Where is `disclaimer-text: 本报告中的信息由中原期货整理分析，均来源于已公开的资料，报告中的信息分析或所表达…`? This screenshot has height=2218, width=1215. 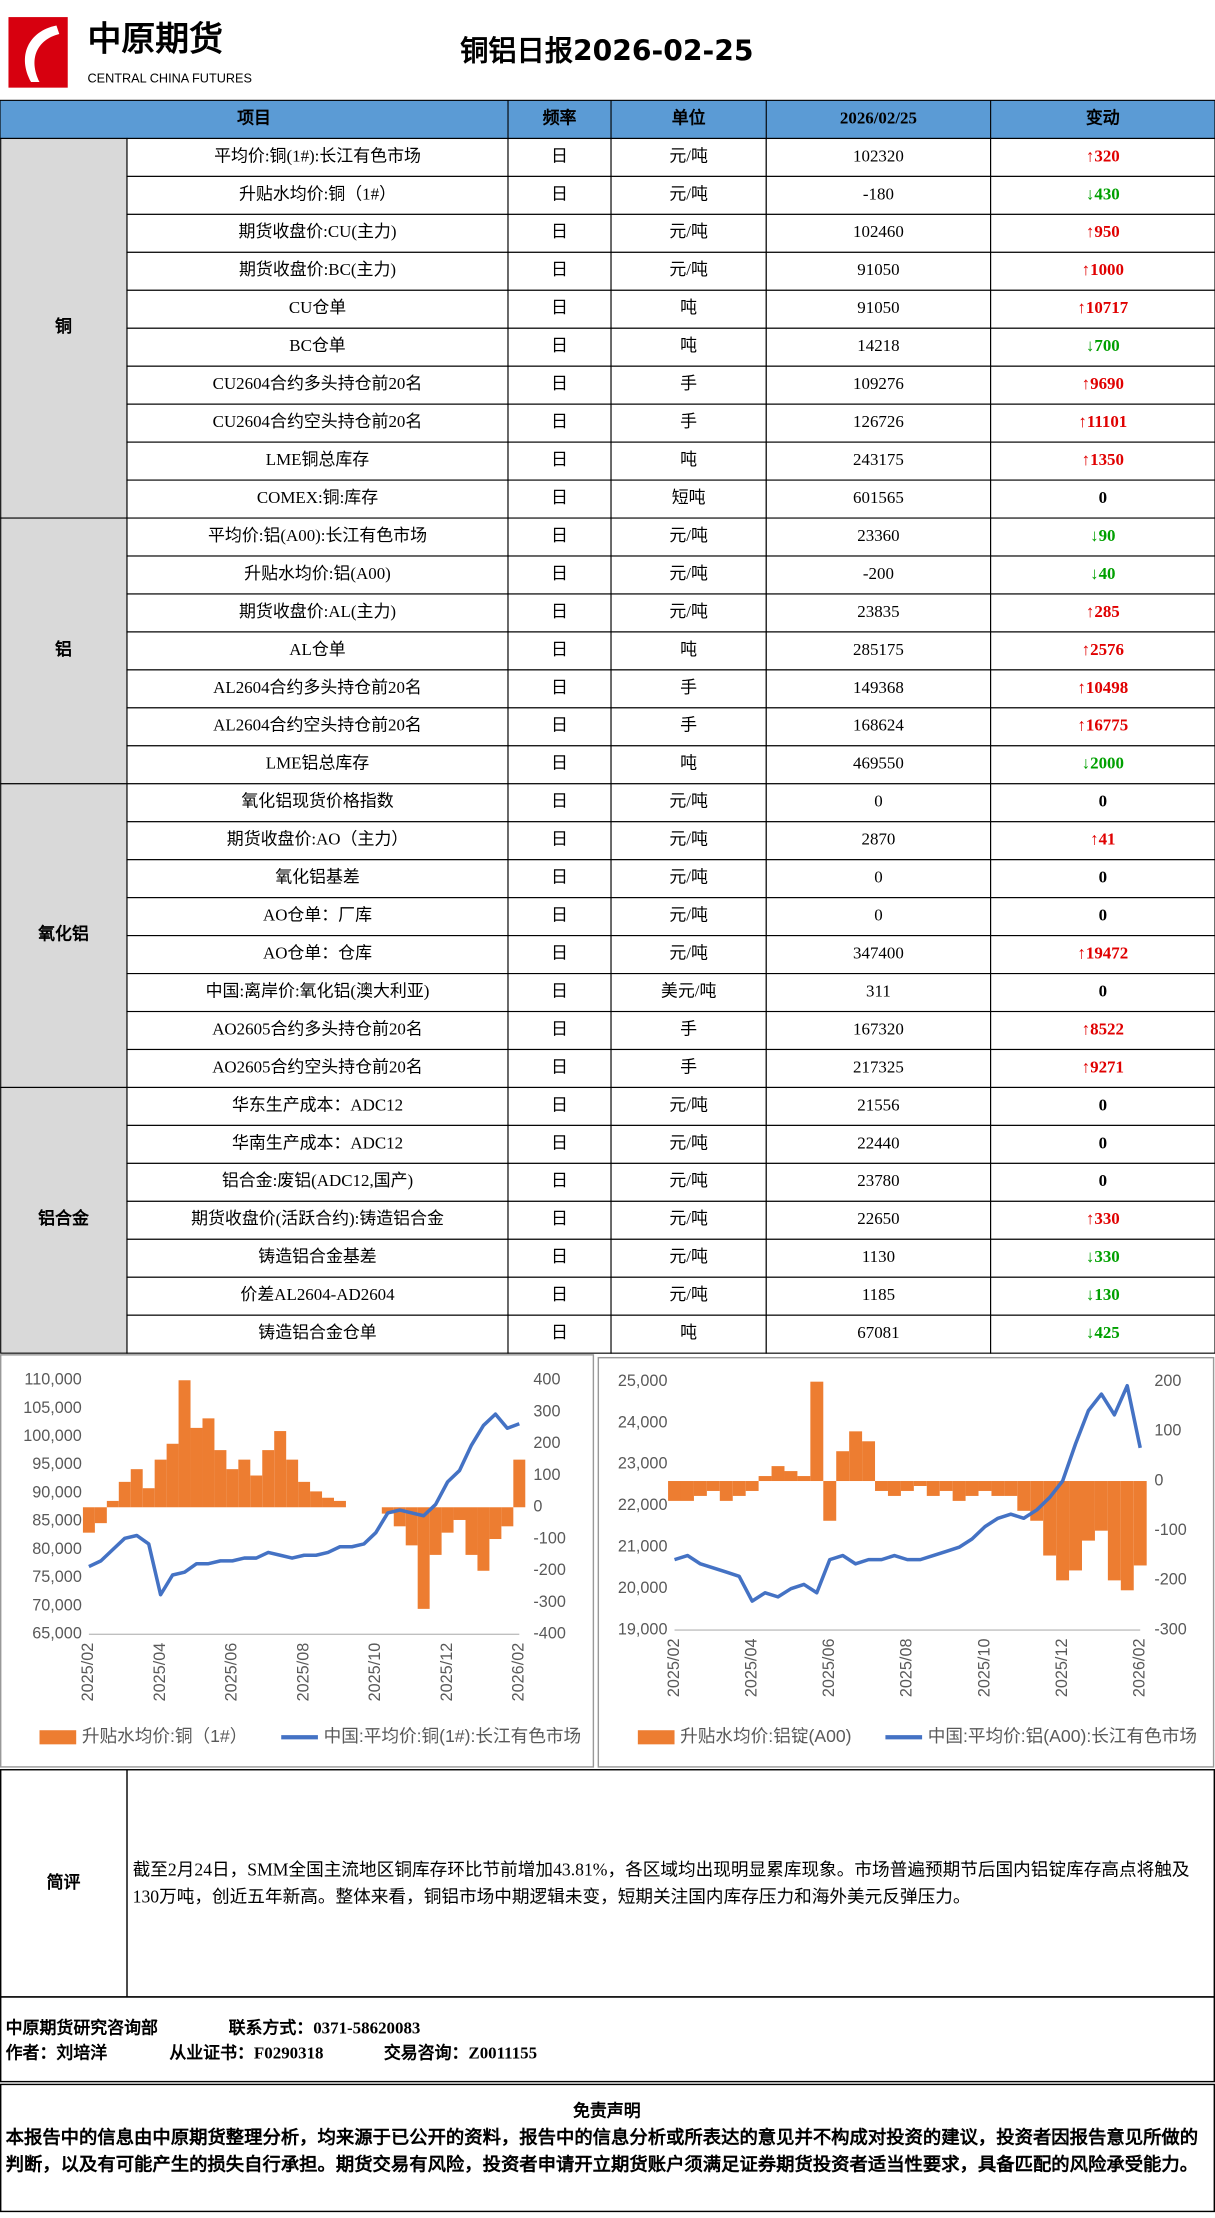
disclaimer-text: 本报告中的信息由中原期货整理分析，均来源于已公开的资料，报告中的信息分析或所表达… is located at coordinates (602, 2150).